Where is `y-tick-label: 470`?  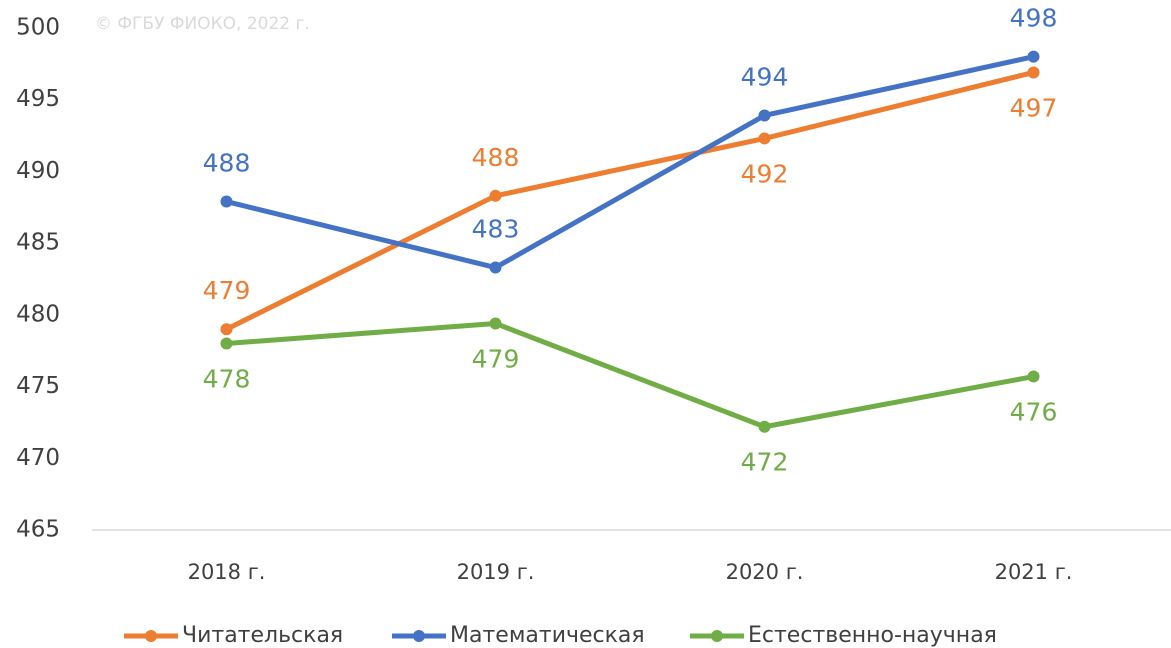
y-tick-label: 470 is located at coordinates (38, 458).